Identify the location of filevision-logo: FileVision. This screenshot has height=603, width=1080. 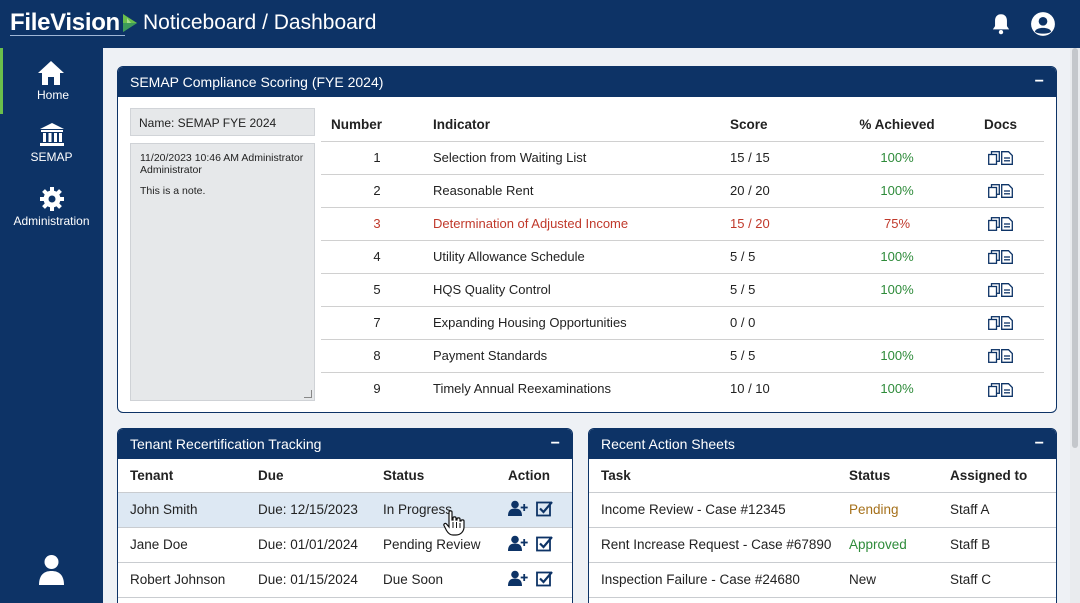
(74, 23).